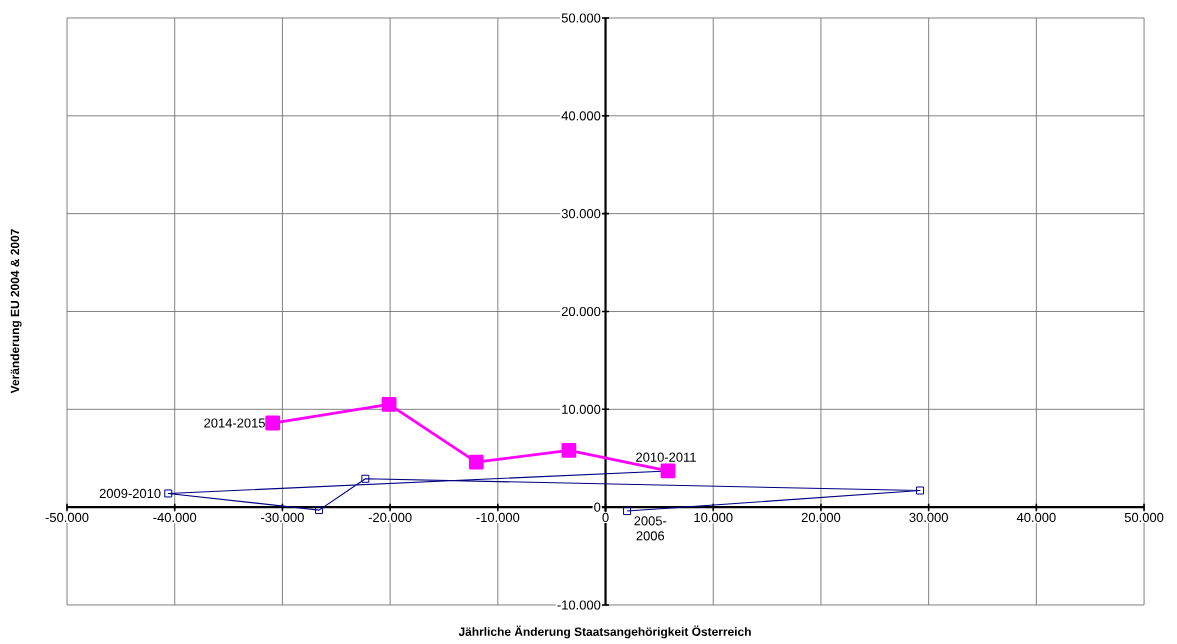 This screenshot has width=1177, height=644. I want to click on annotation: 2010-2011, so click(666, 457).